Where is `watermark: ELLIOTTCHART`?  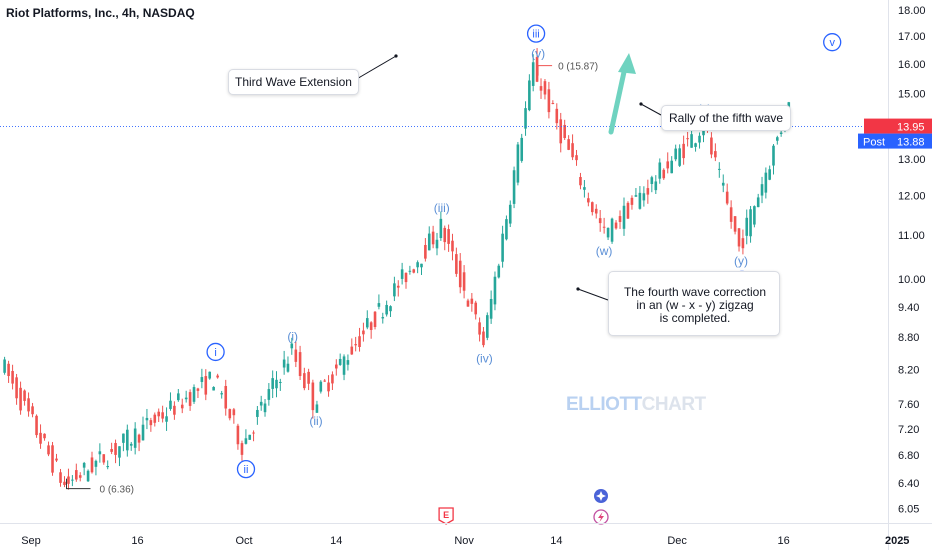
watermark: ELLIOTTCHART is located at coordinates (636, 404).